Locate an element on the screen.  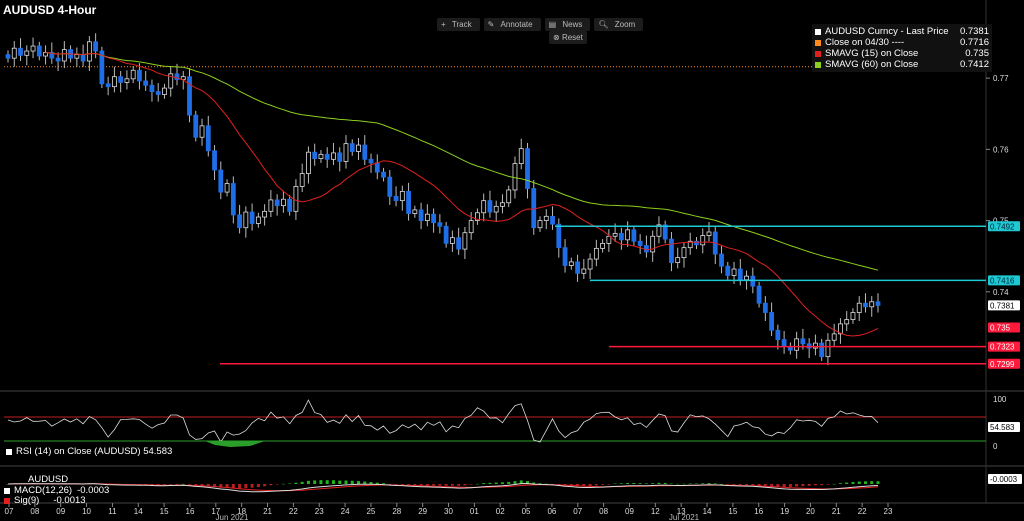
macd-row: MACD(12,26) -0.0003 is located at coordinates (56, 491).